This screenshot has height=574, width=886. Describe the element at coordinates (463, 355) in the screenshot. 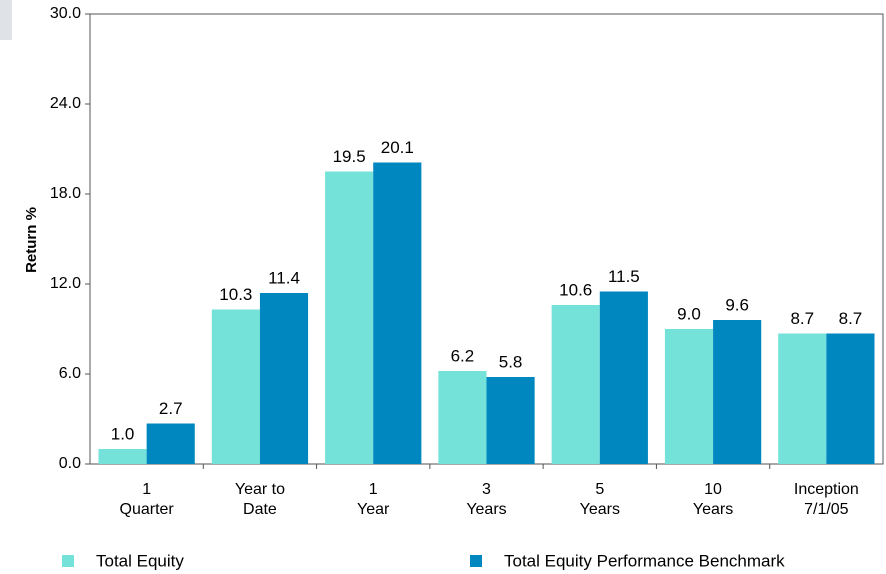

I see `data-label: 6.2` at that location.